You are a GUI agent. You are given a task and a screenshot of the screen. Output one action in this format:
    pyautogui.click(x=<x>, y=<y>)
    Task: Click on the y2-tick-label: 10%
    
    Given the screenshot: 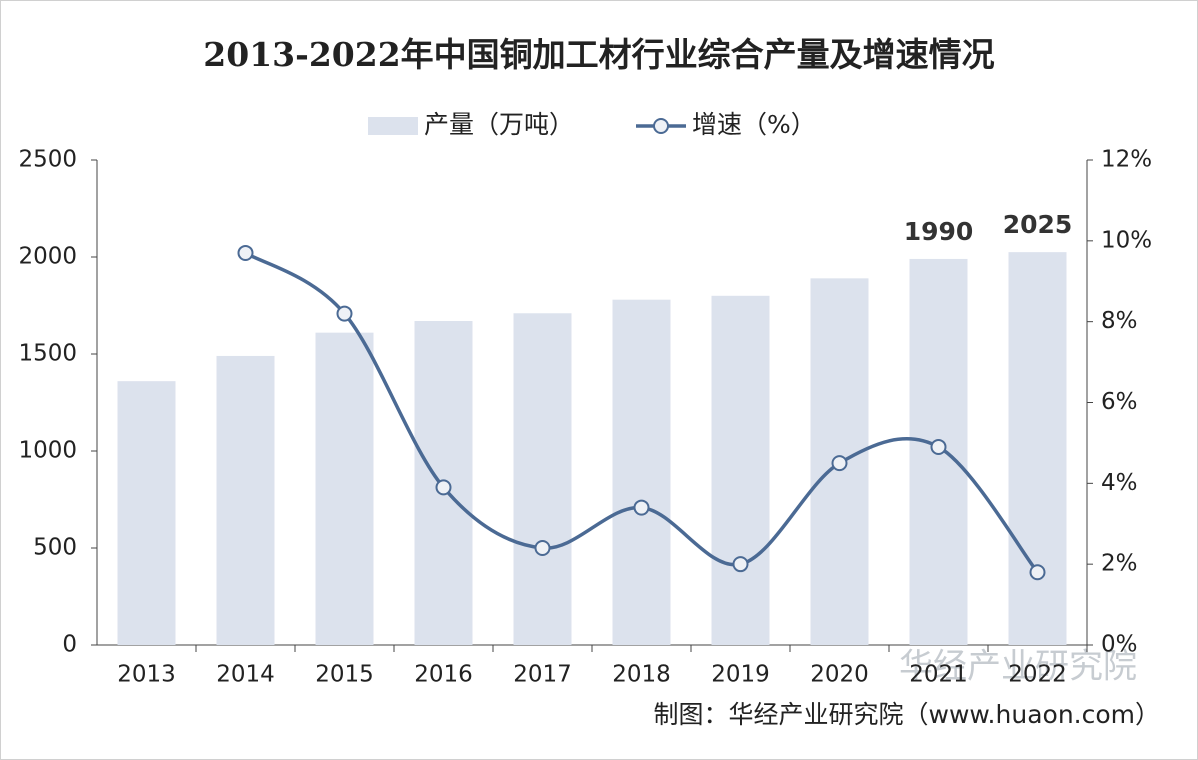 What is the action you would take?
    pyautogui.click(x=1126, y=240)
    